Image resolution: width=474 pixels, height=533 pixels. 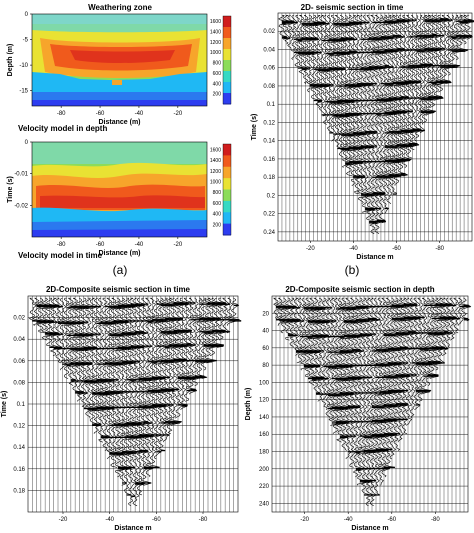 I want to click on heatmap-layers, so click(x=119, y=60).